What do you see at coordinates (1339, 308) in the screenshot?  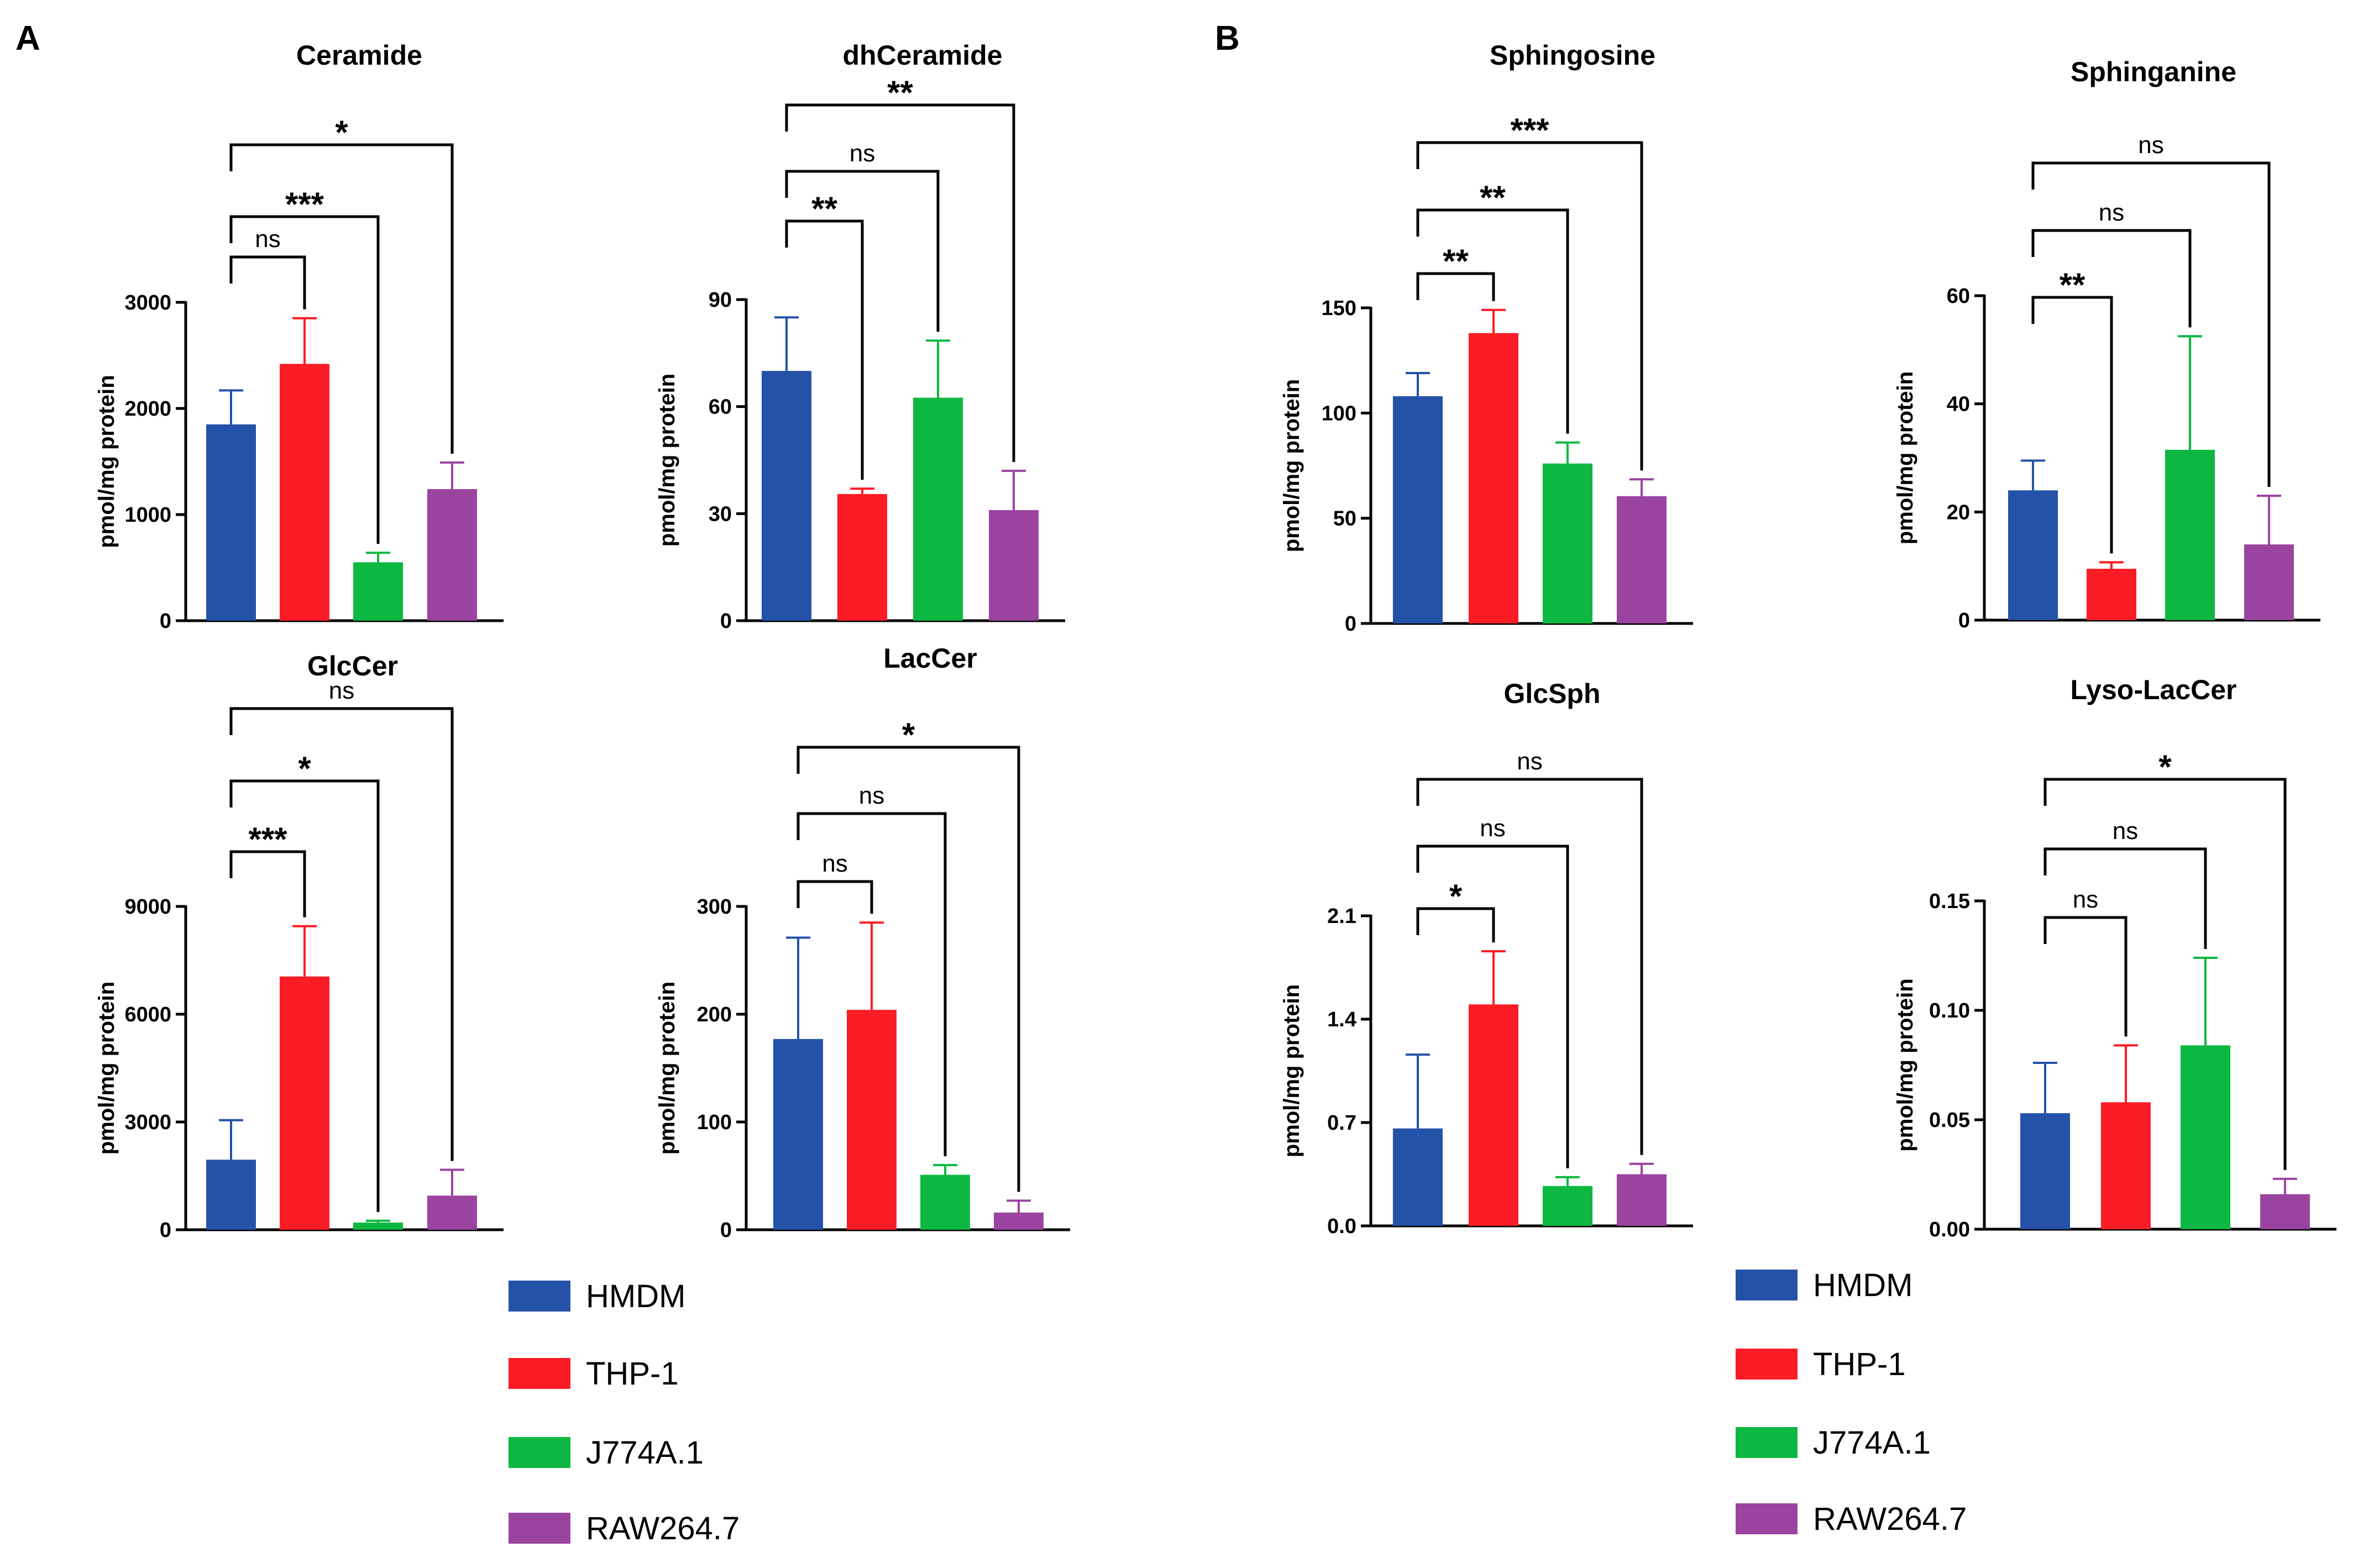 I see `y-tick-label: 150` at bounding box center [1339, 308].